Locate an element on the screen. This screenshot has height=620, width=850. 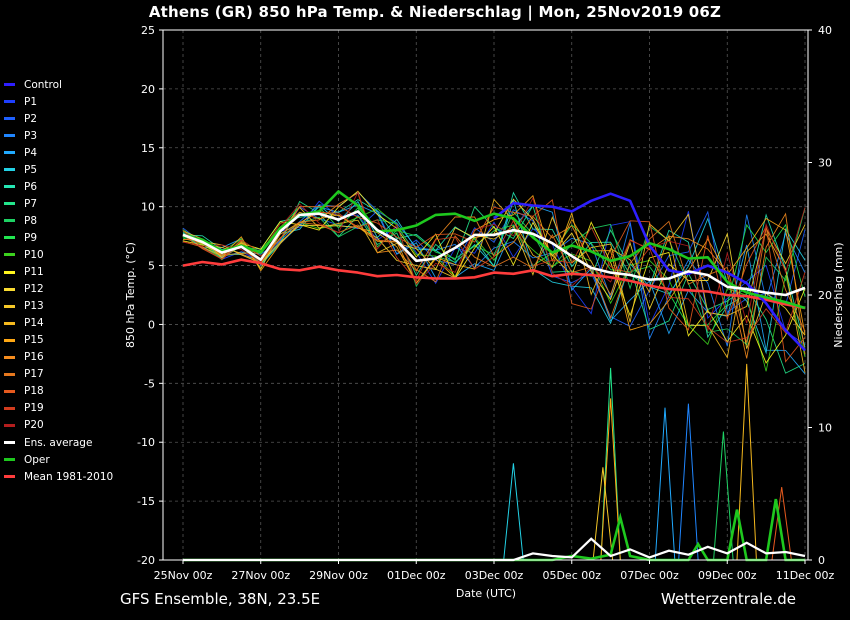
y2-axis-label: Niederschlag (mm) is located at coordinates (838, 294).